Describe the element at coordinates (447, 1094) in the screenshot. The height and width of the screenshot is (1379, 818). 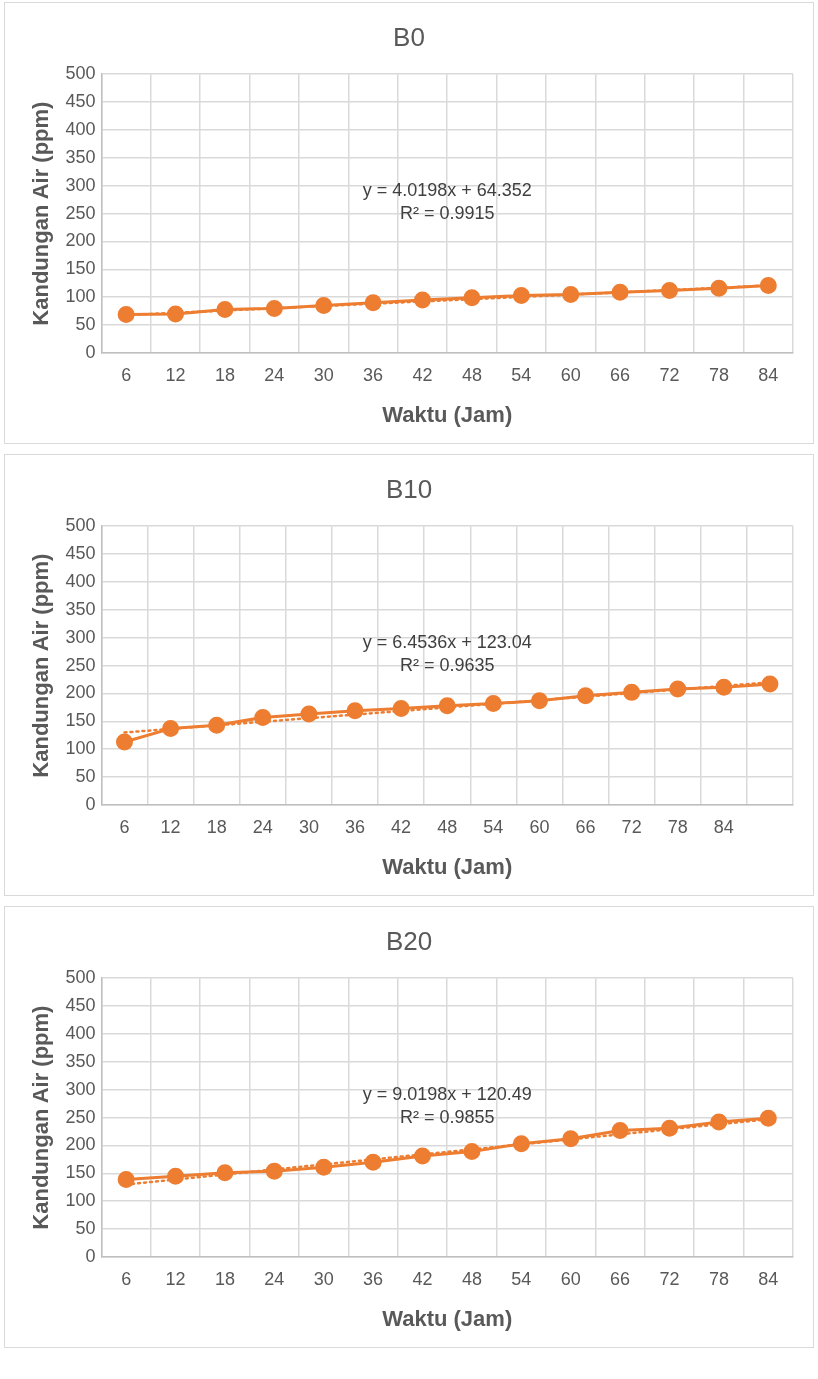
I see `annotation: y = 9.0198x + 120.49` at that location.